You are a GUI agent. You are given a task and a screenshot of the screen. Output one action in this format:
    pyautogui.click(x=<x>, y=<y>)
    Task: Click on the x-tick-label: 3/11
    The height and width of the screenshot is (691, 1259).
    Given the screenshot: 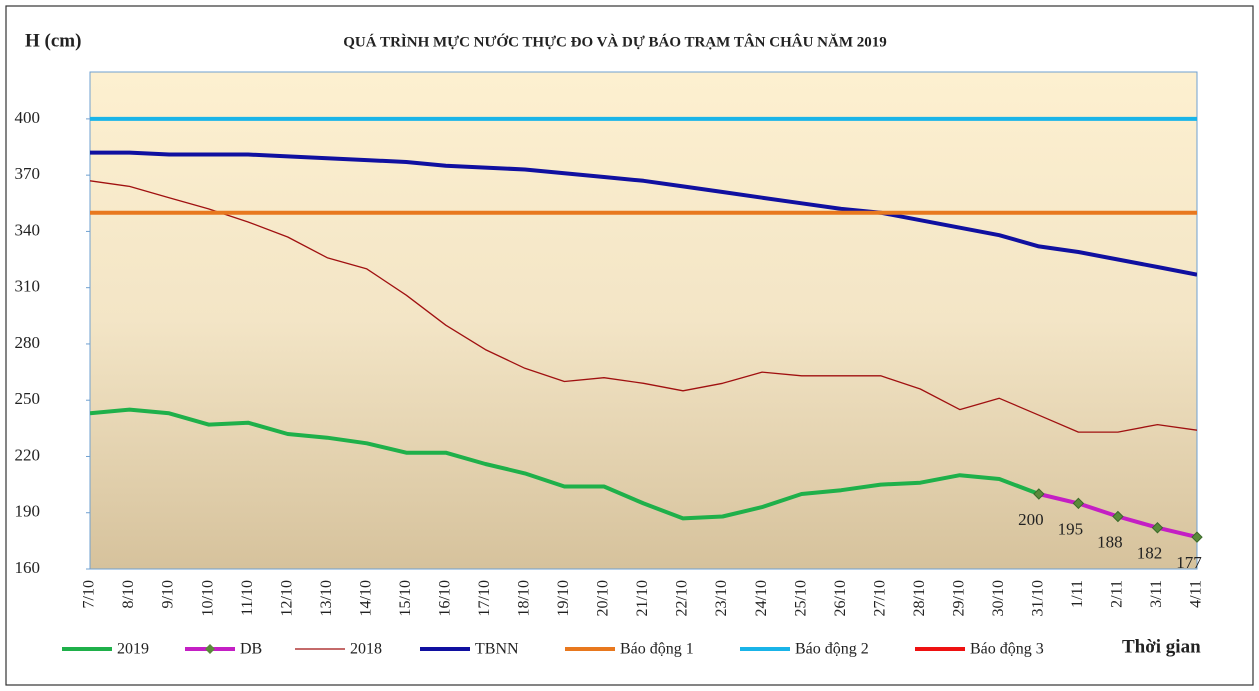 What is the action you would take?
    pyautogui.click(x=1156, y=594)
    